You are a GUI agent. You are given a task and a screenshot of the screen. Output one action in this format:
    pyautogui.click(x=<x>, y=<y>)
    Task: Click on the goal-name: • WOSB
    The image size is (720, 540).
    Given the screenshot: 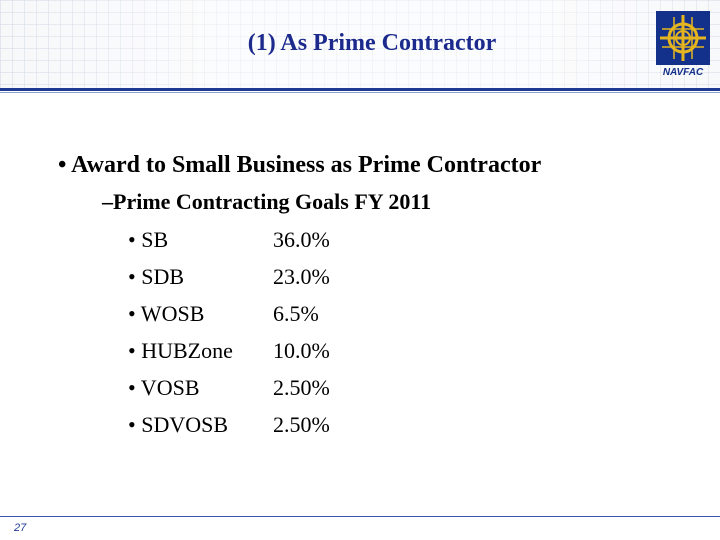 What is the action you would take?
    pyautogui.click(x=166, y=313)
    